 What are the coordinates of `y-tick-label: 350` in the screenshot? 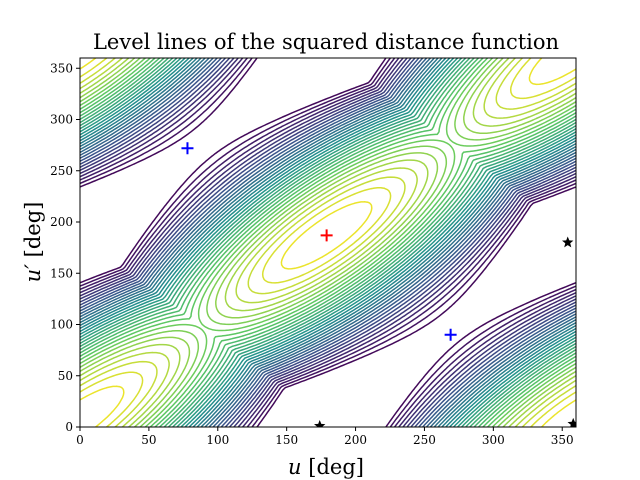 It's located at (61, 68).